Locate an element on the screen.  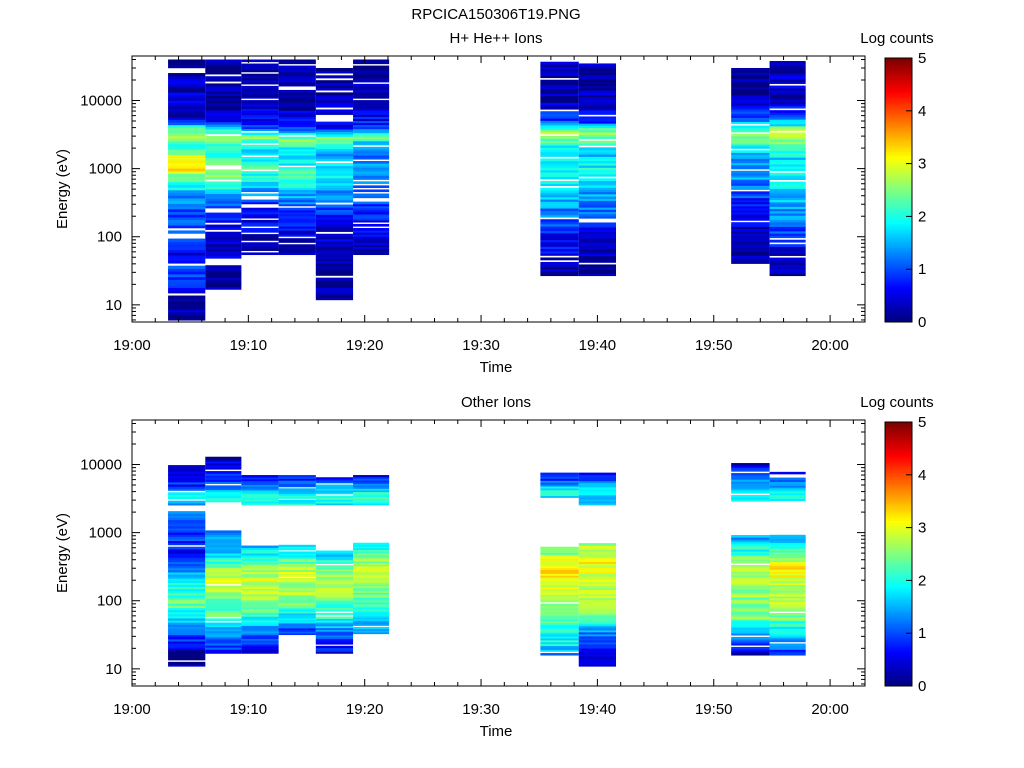
colorbar-frame is located at coordinates (898, 190).